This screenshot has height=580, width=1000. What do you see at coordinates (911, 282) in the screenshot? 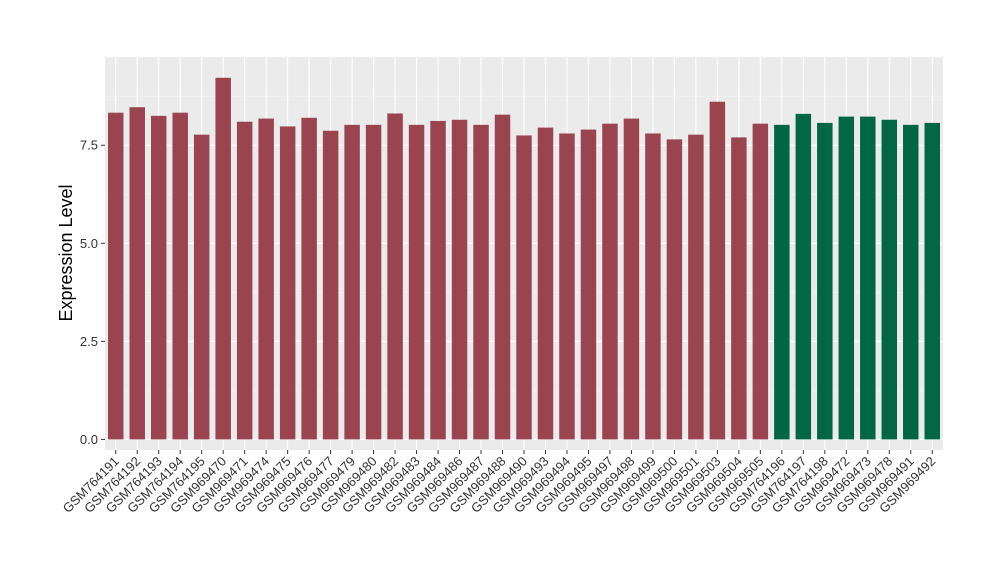
I see `bar-GSM969491` at bounding box center [911, 282].